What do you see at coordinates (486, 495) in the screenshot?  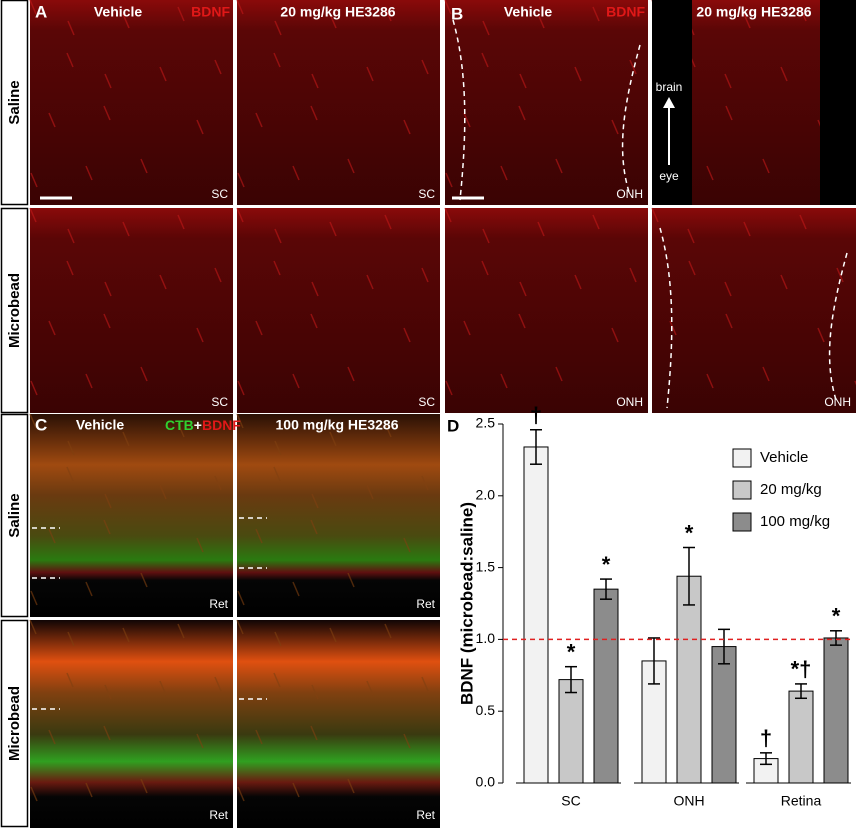 I see `y-tick-label: 2.0` at bounding box center [486, 495].